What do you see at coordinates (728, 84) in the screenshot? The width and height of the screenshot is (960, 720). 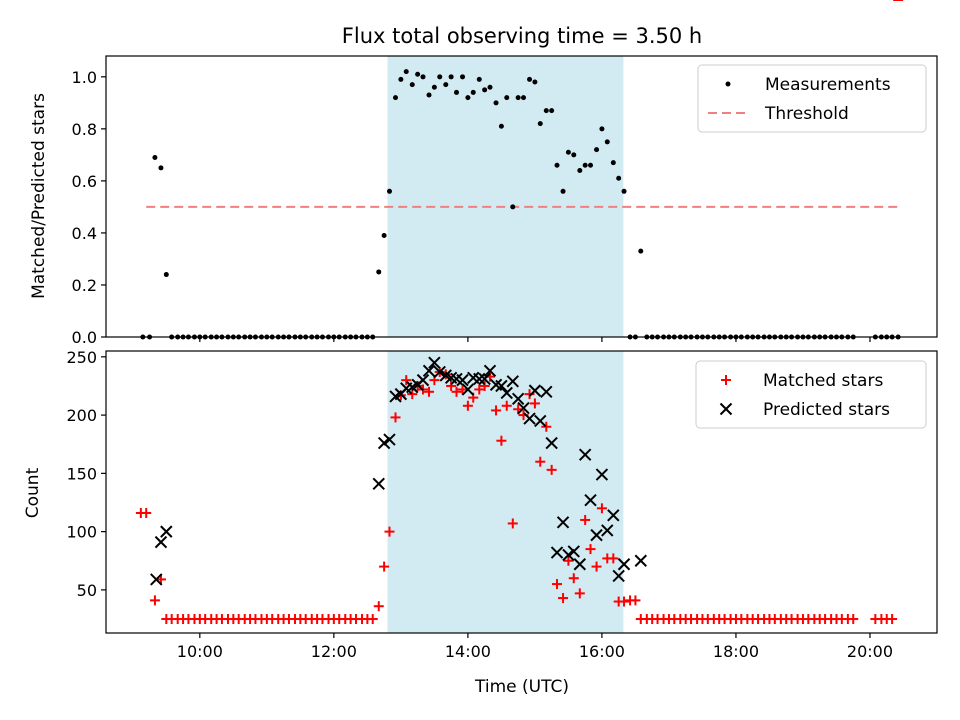 I see `legend-measurements-marker` at bounding box center [728, 84].